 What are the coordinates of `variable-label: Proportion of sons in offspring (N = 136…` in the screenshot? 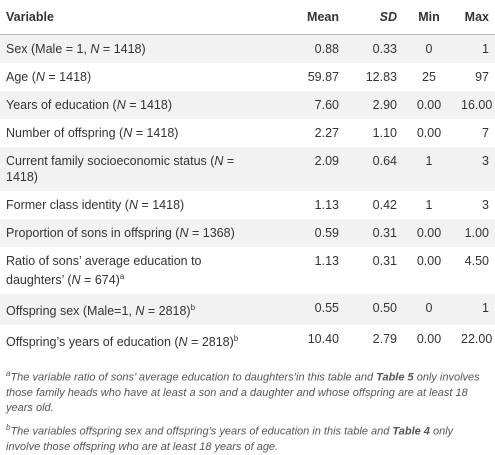 It's located at (120, 233).